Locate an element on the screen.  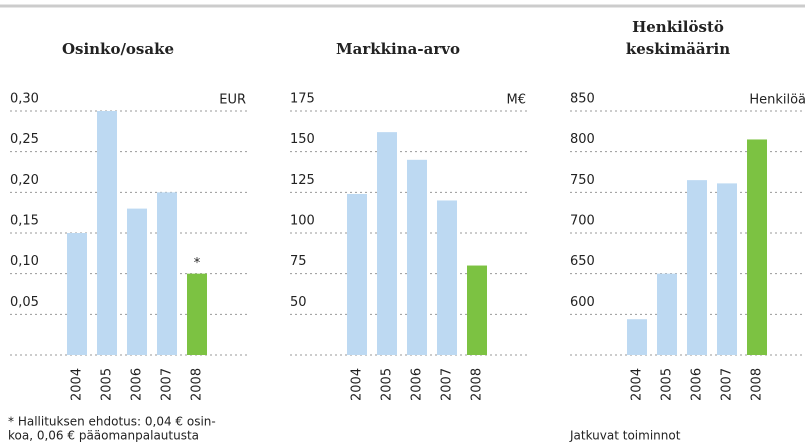
y-tick-label: 650 is located at coordinates (582, 261).